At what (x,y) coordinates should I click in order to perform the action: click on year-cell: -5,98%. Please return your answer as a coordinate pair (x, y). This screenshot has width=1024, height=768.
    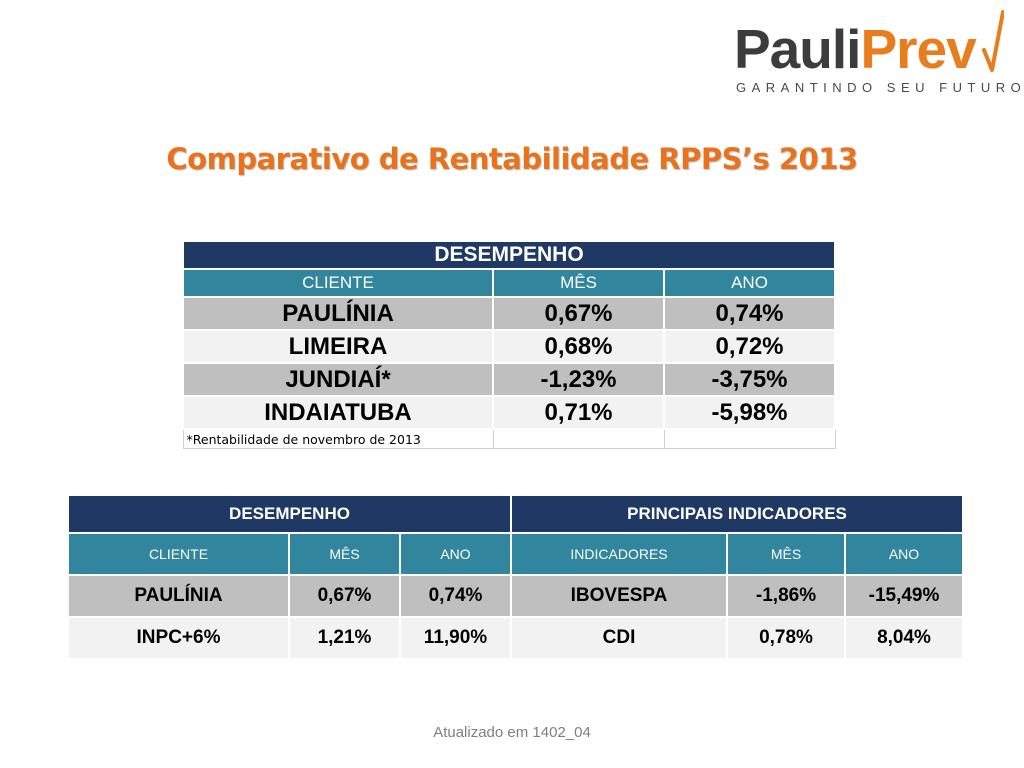
    Looking at the image, I should click on (749, 412).